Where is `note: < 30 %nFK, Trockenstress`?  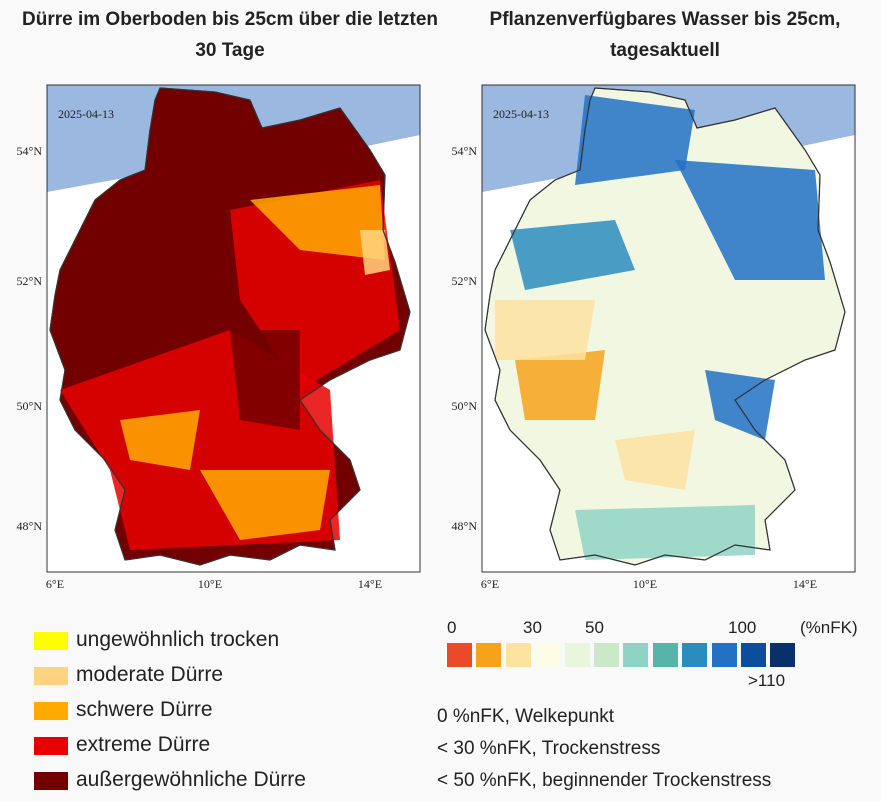
note: < 30 %nFK, Trockenstress is located at coordinates (549, 748).